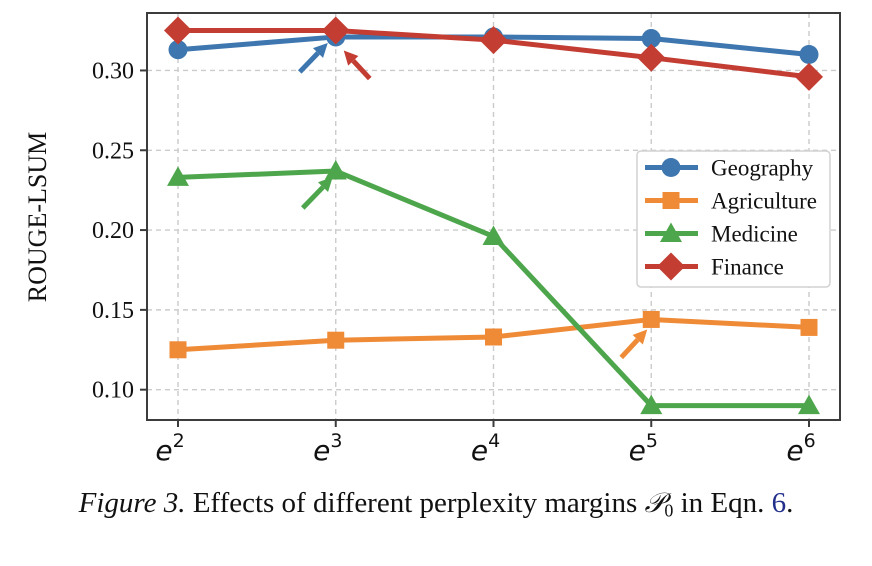  What do you see at coordinates (132, 503) in the screenshot?
I see `caption-text-segment: Figure 3.` at bounding box center [132, 503].